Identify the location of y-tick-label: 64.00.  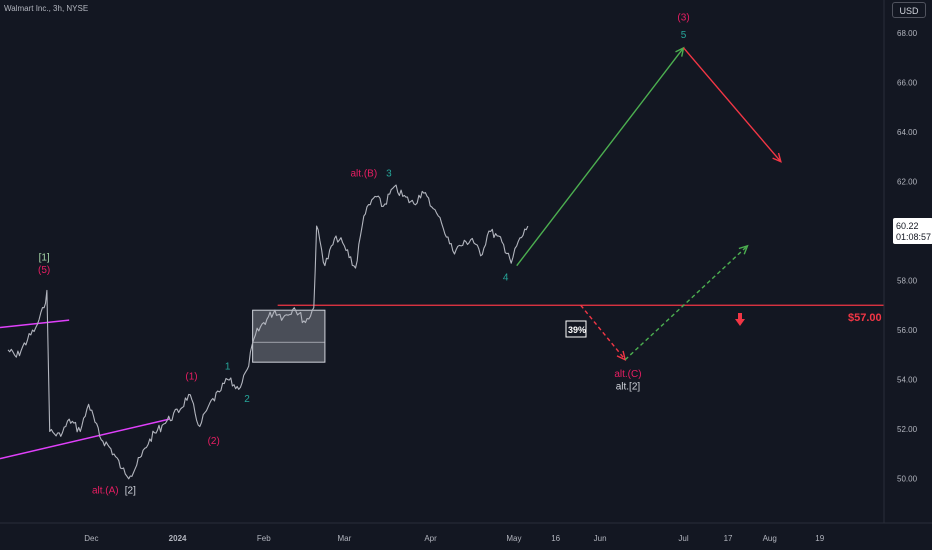
(907, 132).